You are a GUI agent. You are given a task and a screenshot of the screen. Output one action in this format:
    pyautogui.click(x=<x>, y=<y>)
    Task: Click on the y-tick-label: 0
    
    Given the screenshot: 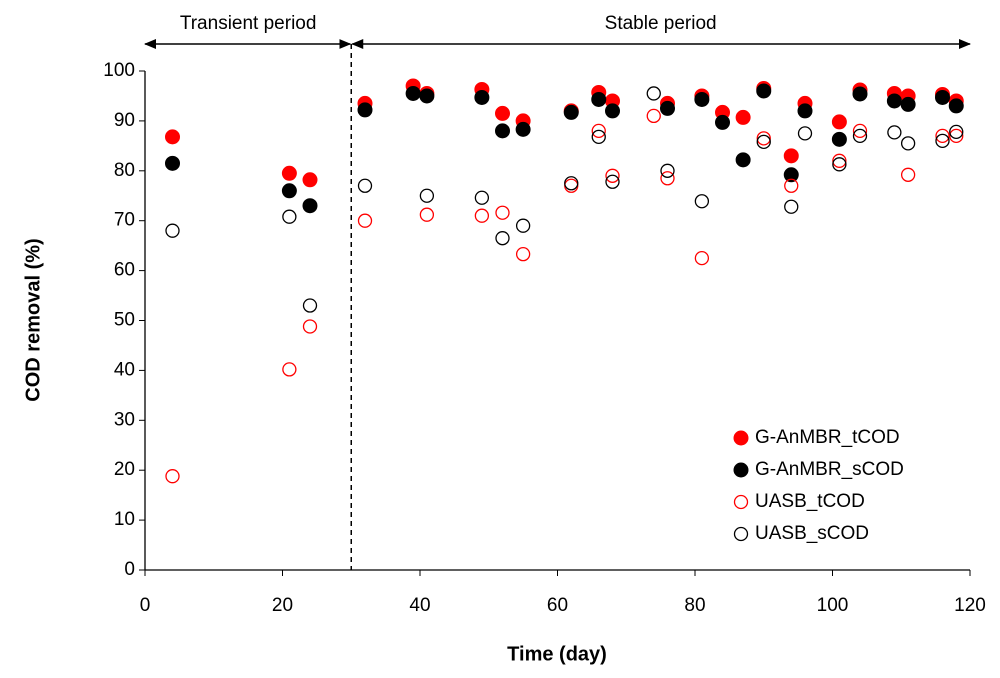 What is the action you would take?
    pyautogui.click(x=129, y=569)
    